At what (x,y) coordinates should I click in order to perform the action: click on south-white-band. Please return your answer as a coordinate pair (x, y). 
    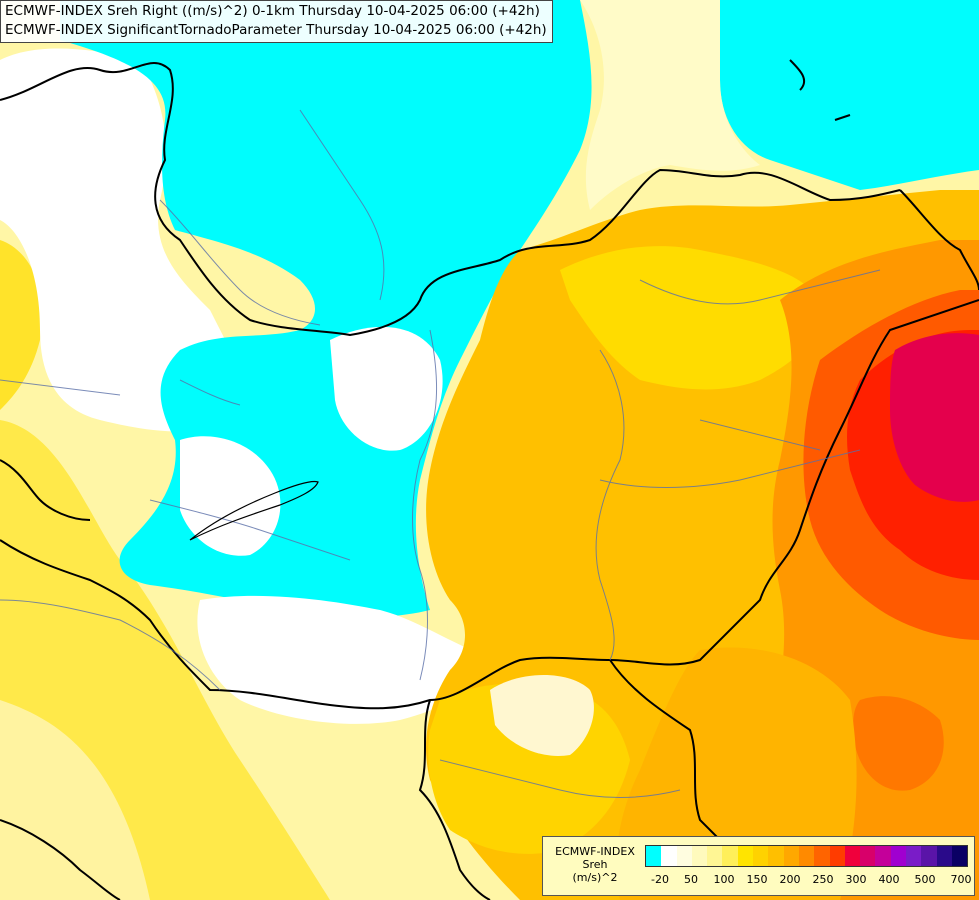
    Looking at the image, I should click on (349, 659).